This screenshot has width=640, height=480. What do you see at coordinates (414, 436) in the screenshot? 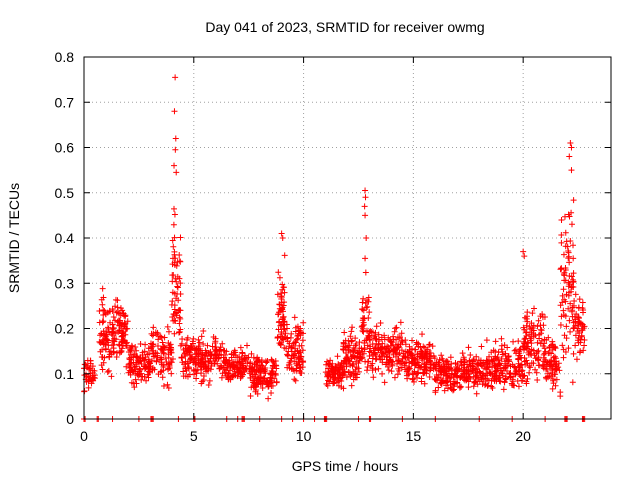
I see `x-tick-label: 15` at bounding box center [414, 436].